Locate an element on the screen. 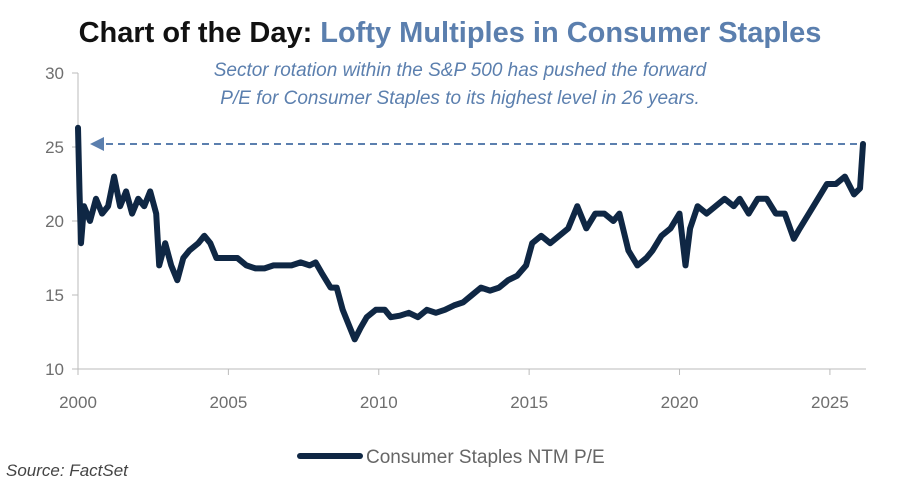  source: Source: FactSet is located at coordinates (67, 470).